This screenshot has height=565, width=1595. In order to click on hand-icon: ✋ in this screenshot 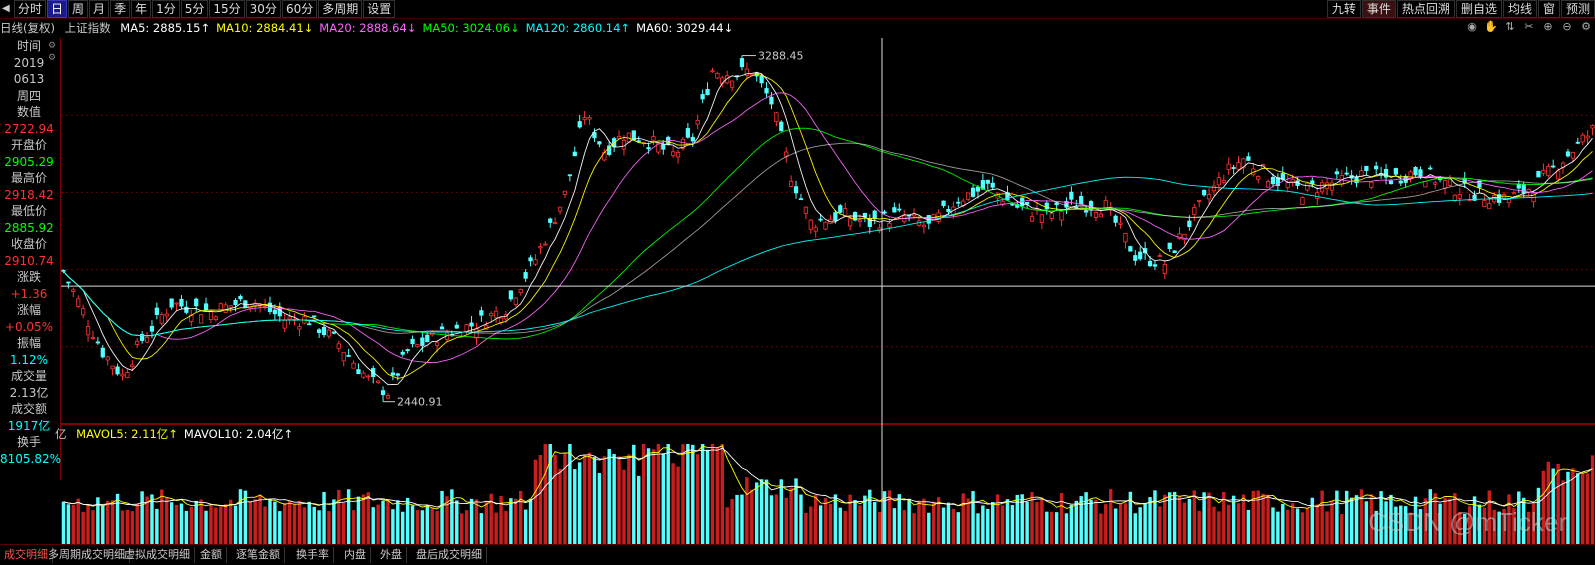, I will do `click(1491, 26)`.